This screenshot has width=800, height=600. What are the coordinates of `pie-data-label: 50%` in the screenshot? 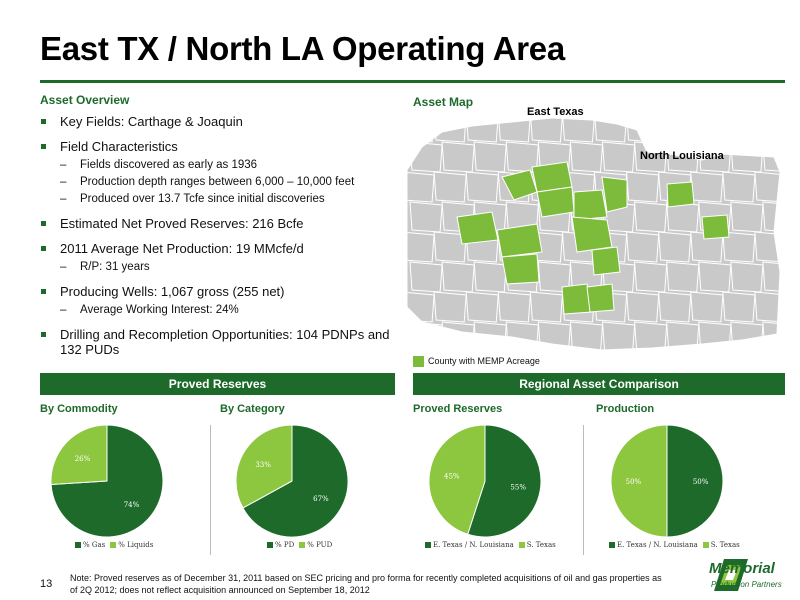 It's located at (634, 482).